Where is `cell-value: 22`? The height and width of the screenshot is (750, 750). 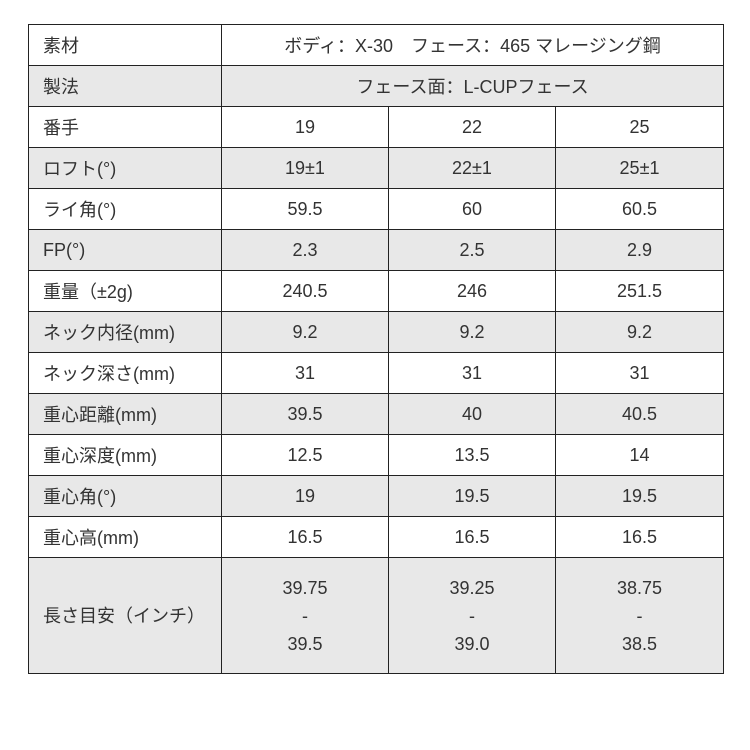
cell-value: 22 is located at coordinates (472, 127).